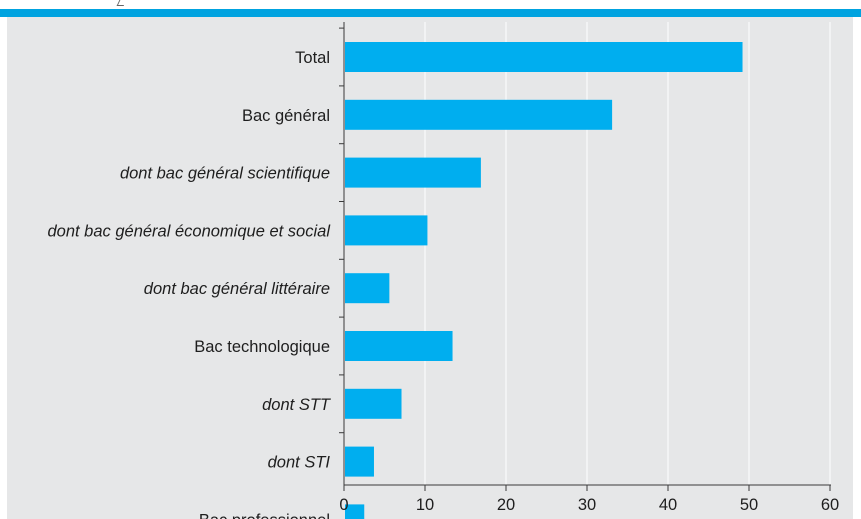  Describe the element at coordinates (286, 116) in the screenshot. I see `category-label-1: Bac général` at that location.